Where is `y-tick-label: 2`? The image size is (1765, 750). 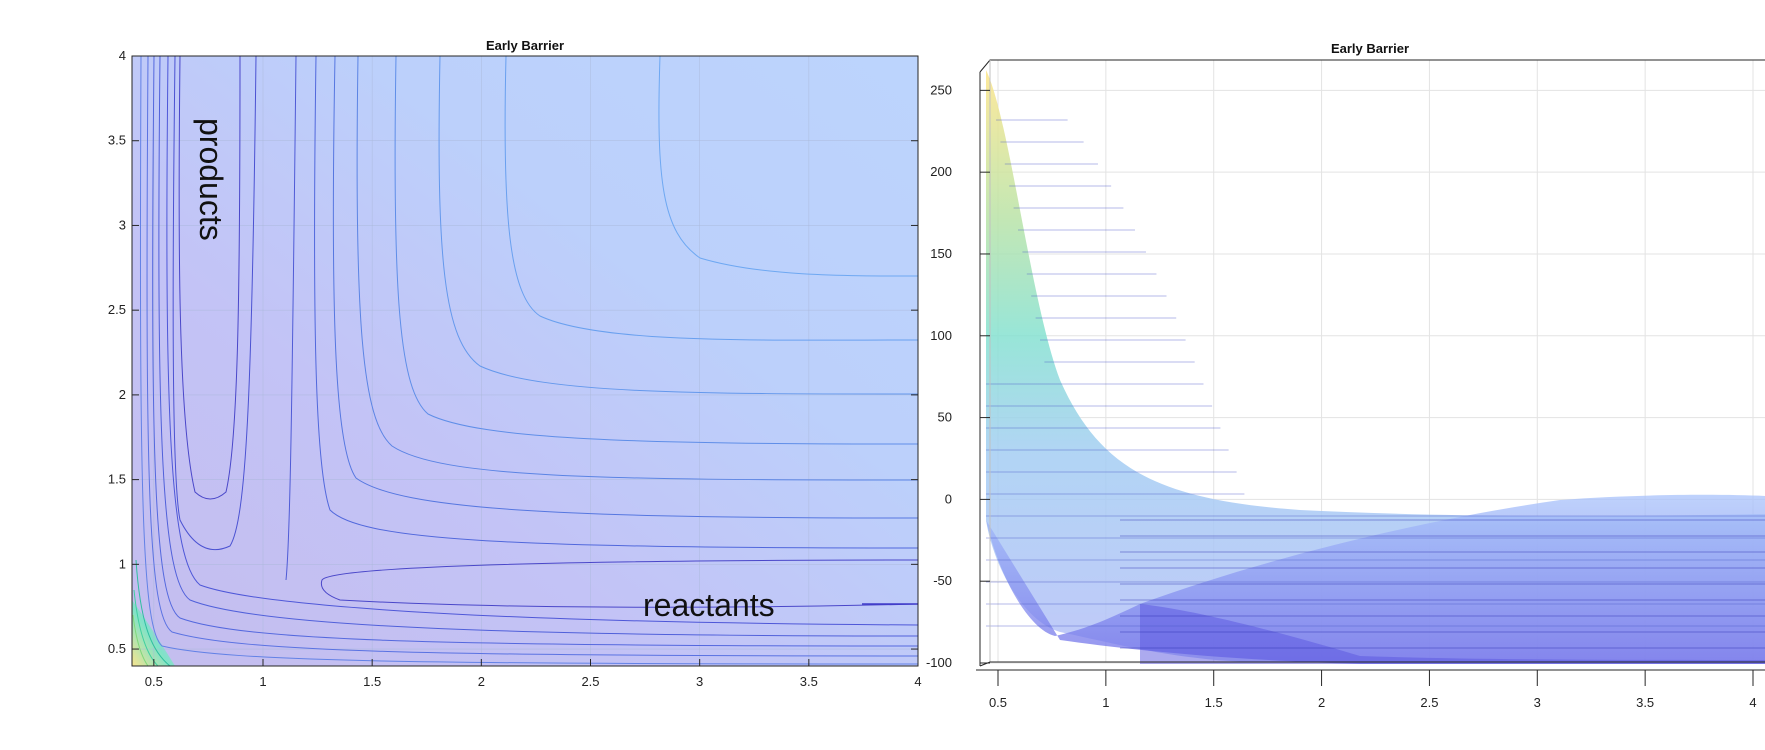
y-tick-label: 2 is located at coordinates (122, 394).